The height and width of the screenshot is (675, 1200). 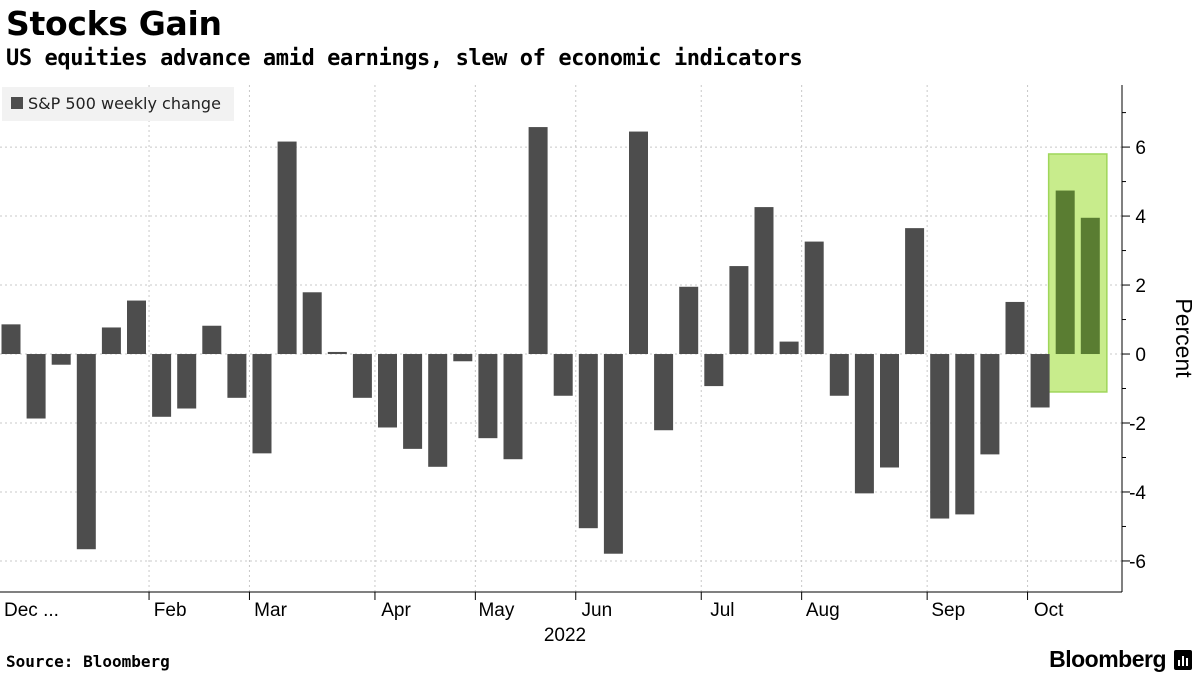 What do you see at coordinates (270, 610) in the screenshot?
I see `x-tick-label: Mar` at bounding box center [270, 610].